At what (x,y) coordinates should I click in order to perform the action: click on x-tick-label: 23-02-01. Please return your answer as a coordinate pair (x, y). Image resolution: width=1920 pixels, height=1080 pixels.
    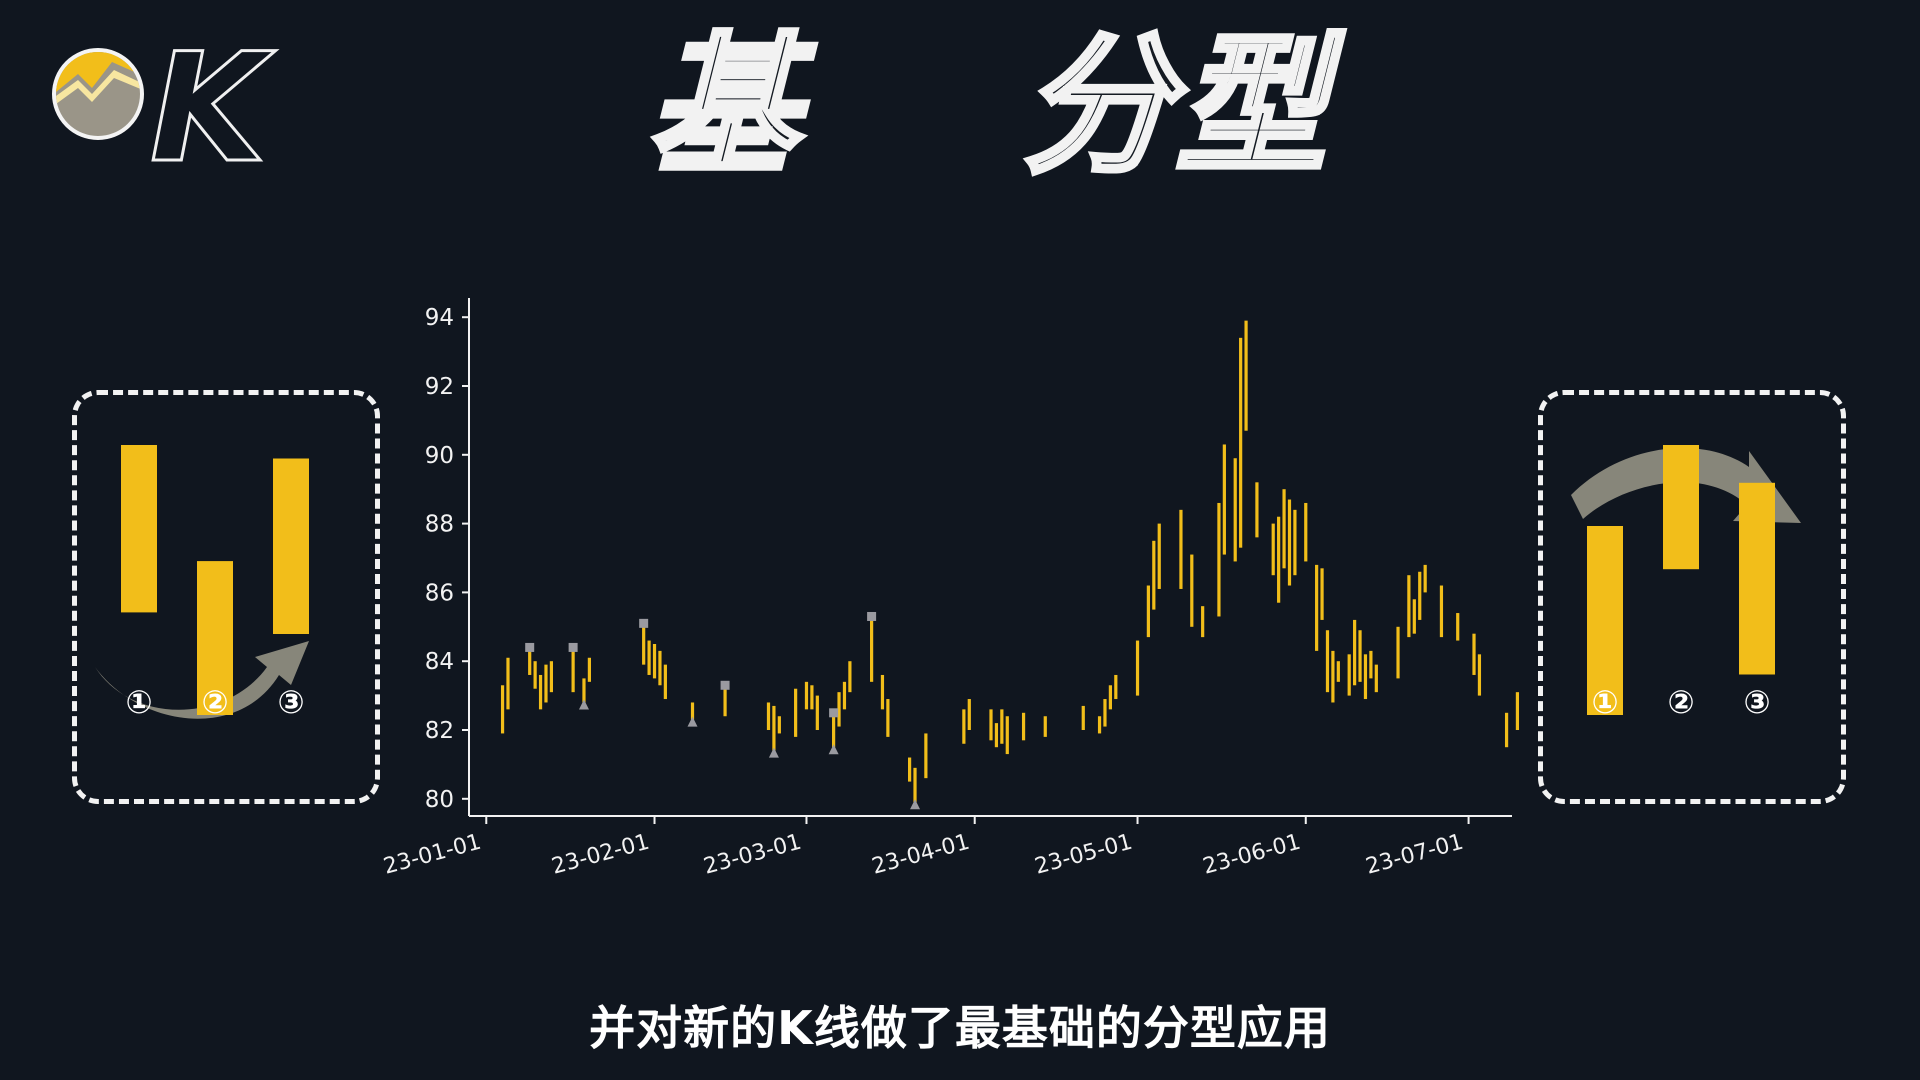
    Looking at the image, I should click on (600, 855).